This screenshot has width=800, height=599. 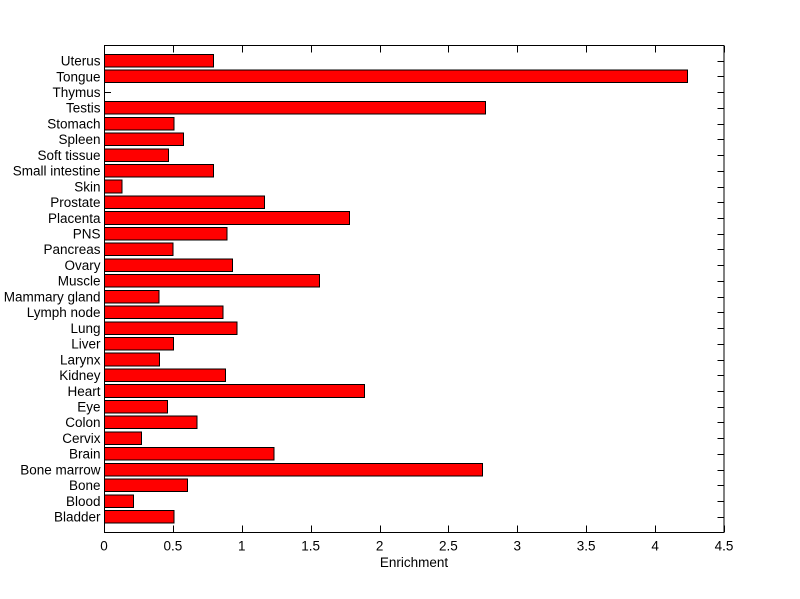 I want to click on svg-text: Spleen, so click(x=79, y=139).